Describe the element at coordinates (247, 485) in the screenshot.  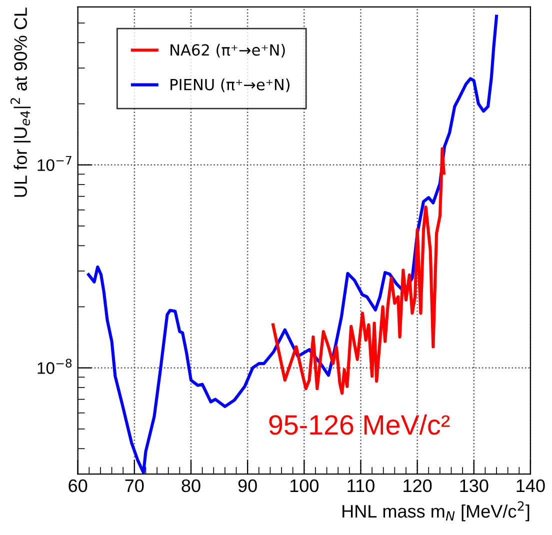
I see `x-tick-label: 90` at that location.